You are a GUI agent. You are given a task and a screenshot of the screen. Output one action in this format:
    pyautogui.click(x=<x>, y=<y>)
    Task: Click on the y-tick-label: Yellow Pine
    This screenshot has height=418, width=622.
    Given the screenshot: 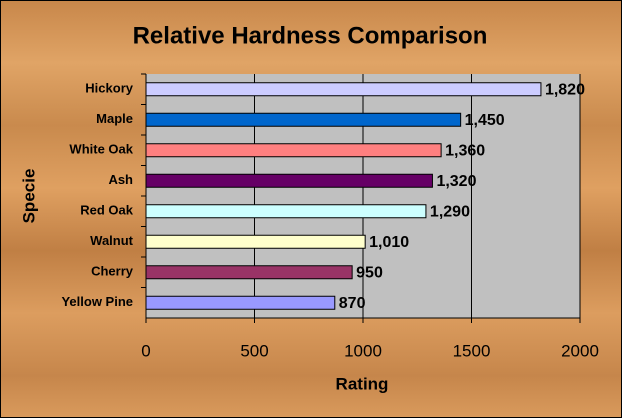 What is the action you would take?
    pyautogui.click(x=97, y=301)
    